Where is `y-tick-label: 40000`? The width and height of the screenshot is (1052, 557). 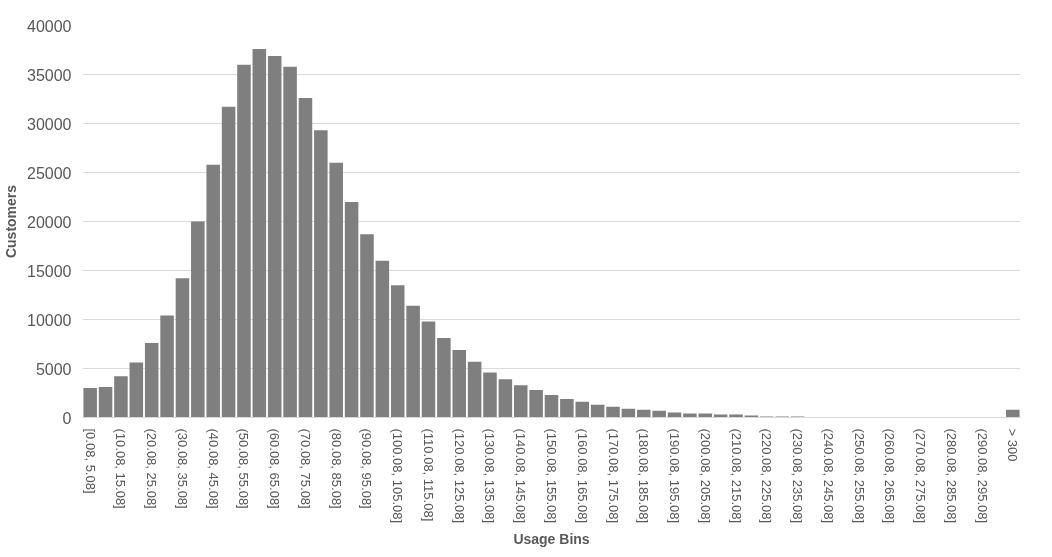
y-tick-label: 40000 is located at coordinates (49, 26).